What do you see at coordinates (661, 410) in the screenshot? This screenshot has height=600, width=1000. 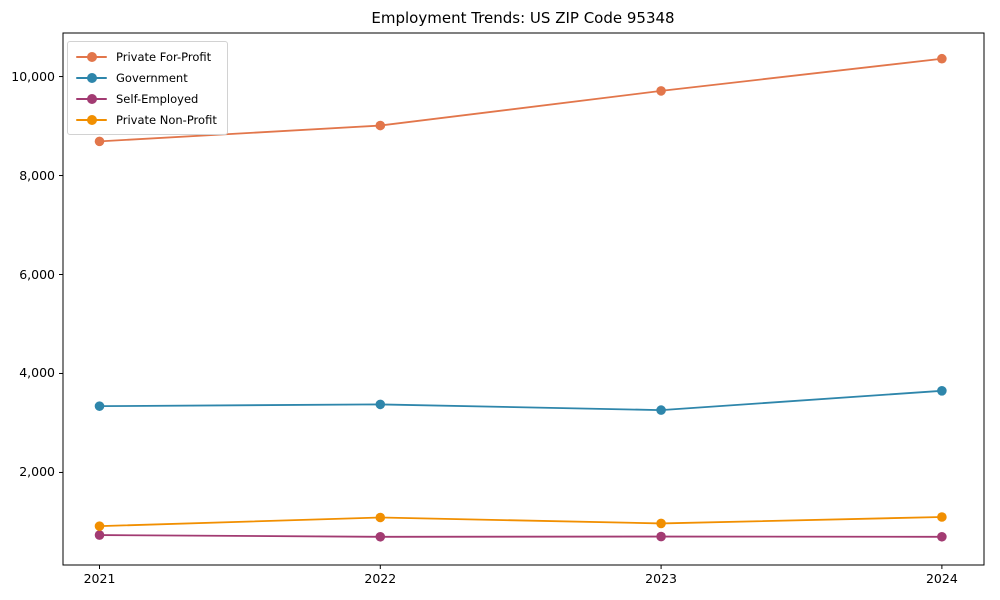 I see `data-point-government-2023` at bounding box center [661, 410].